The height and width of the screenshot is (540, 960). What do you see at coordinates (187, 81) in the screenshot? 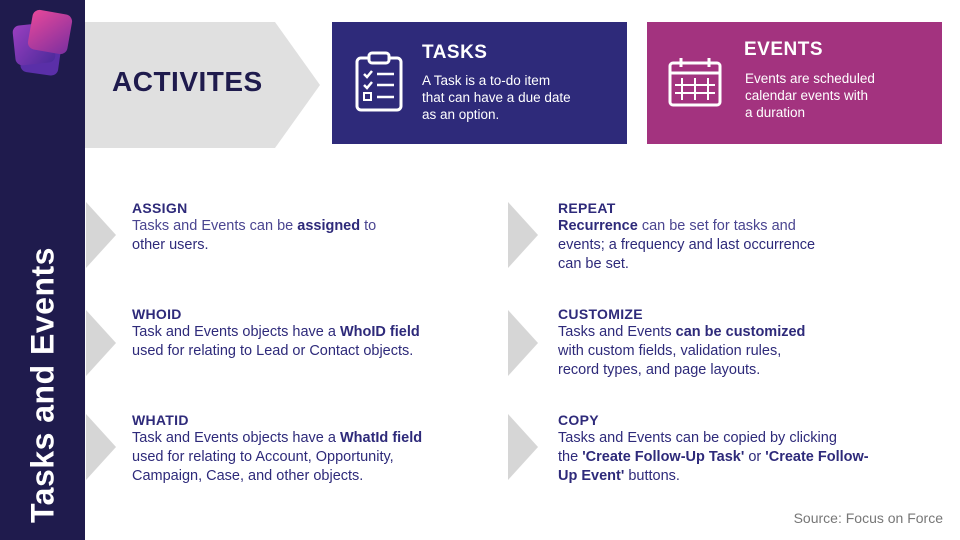
I see `activities-heading: ACTIVITES` at bounding box center [187, 81].